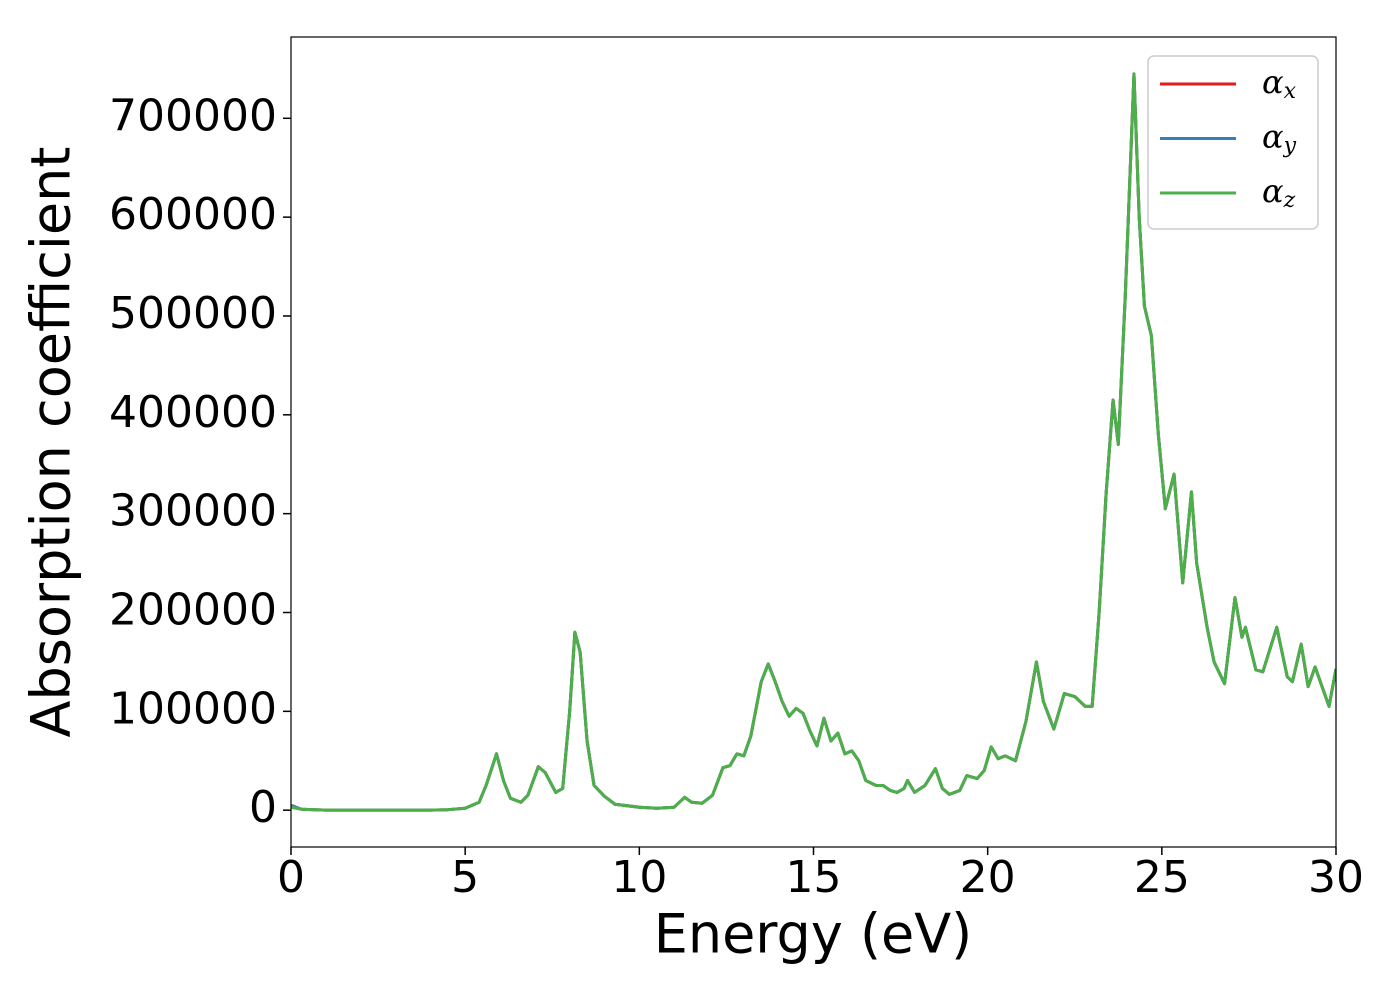 This screenshot has height=1000, width=1400. I want to click on x-tick-label: 20, so click(988, 877).